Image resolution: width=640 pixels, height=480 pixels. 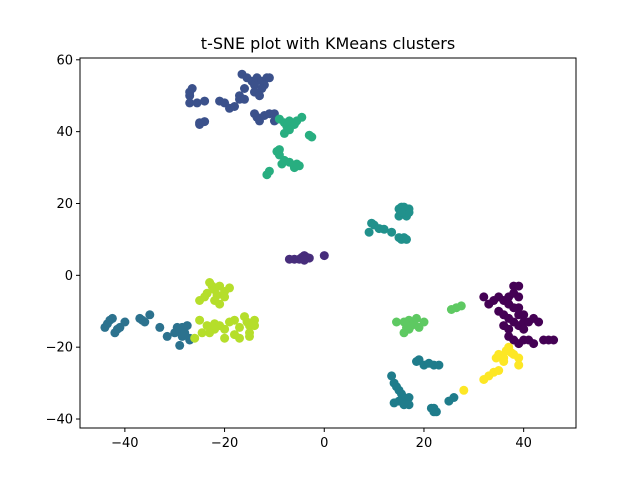 What do you see at coordinates (424, 443) in the screenshot?
I see `x-tick-label: 20` at bounding box center [424, 443].